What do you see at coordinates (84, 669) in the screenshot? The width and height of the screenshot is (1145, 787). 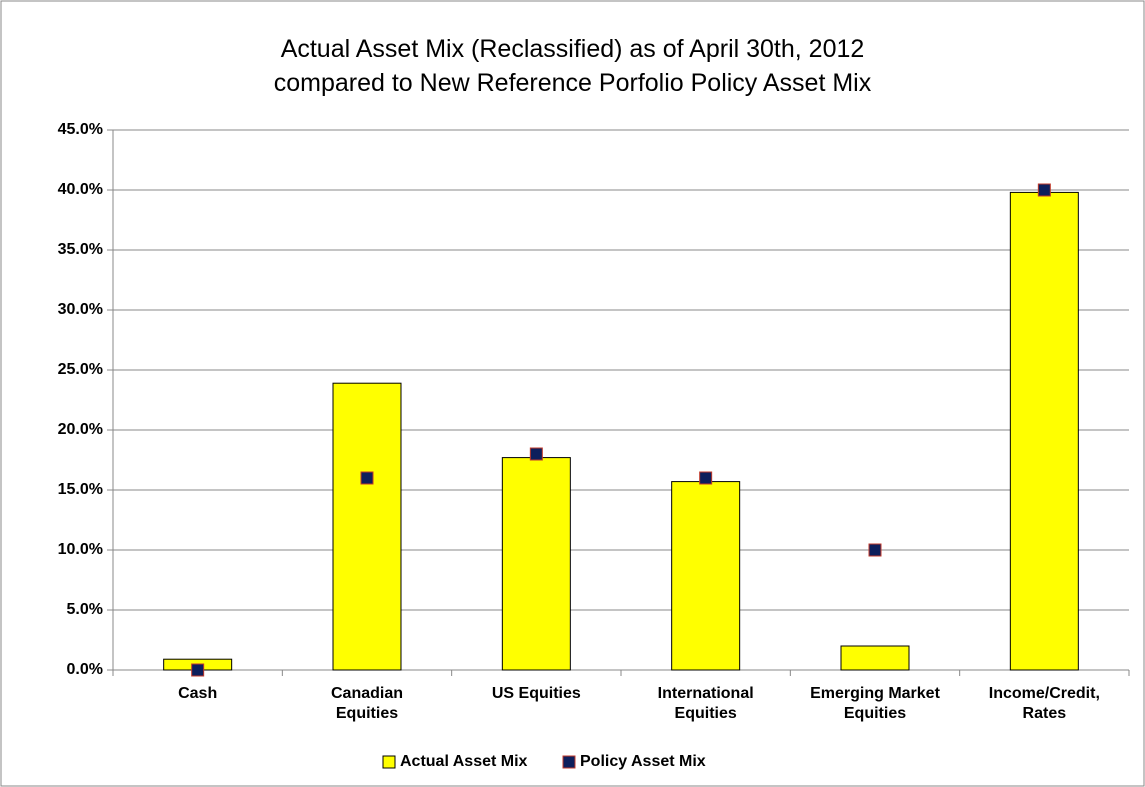 I see `y-tick-label: 0.0%` at bounding box center [84, 669].